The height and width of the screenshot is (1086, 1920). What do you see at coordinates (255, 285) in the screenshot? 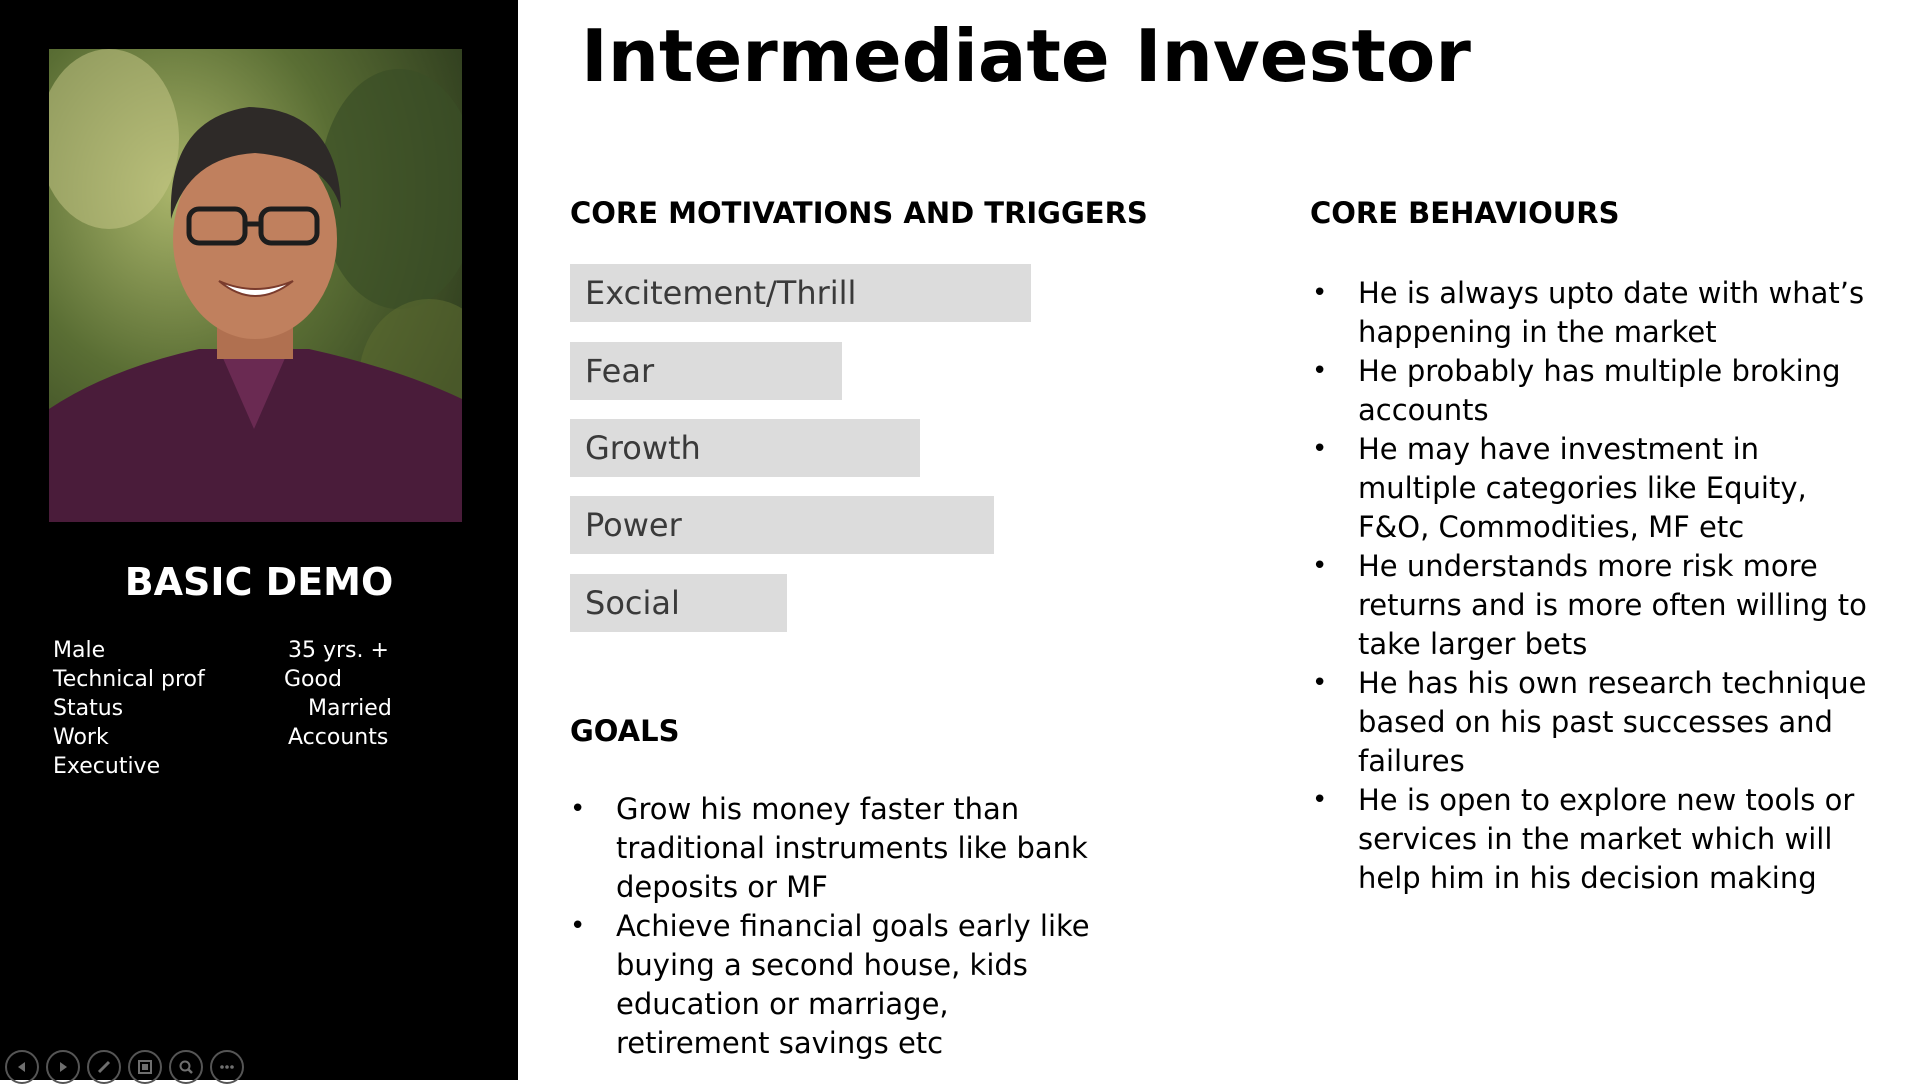
I see `persona-photo` at bounding box center [255, 285].